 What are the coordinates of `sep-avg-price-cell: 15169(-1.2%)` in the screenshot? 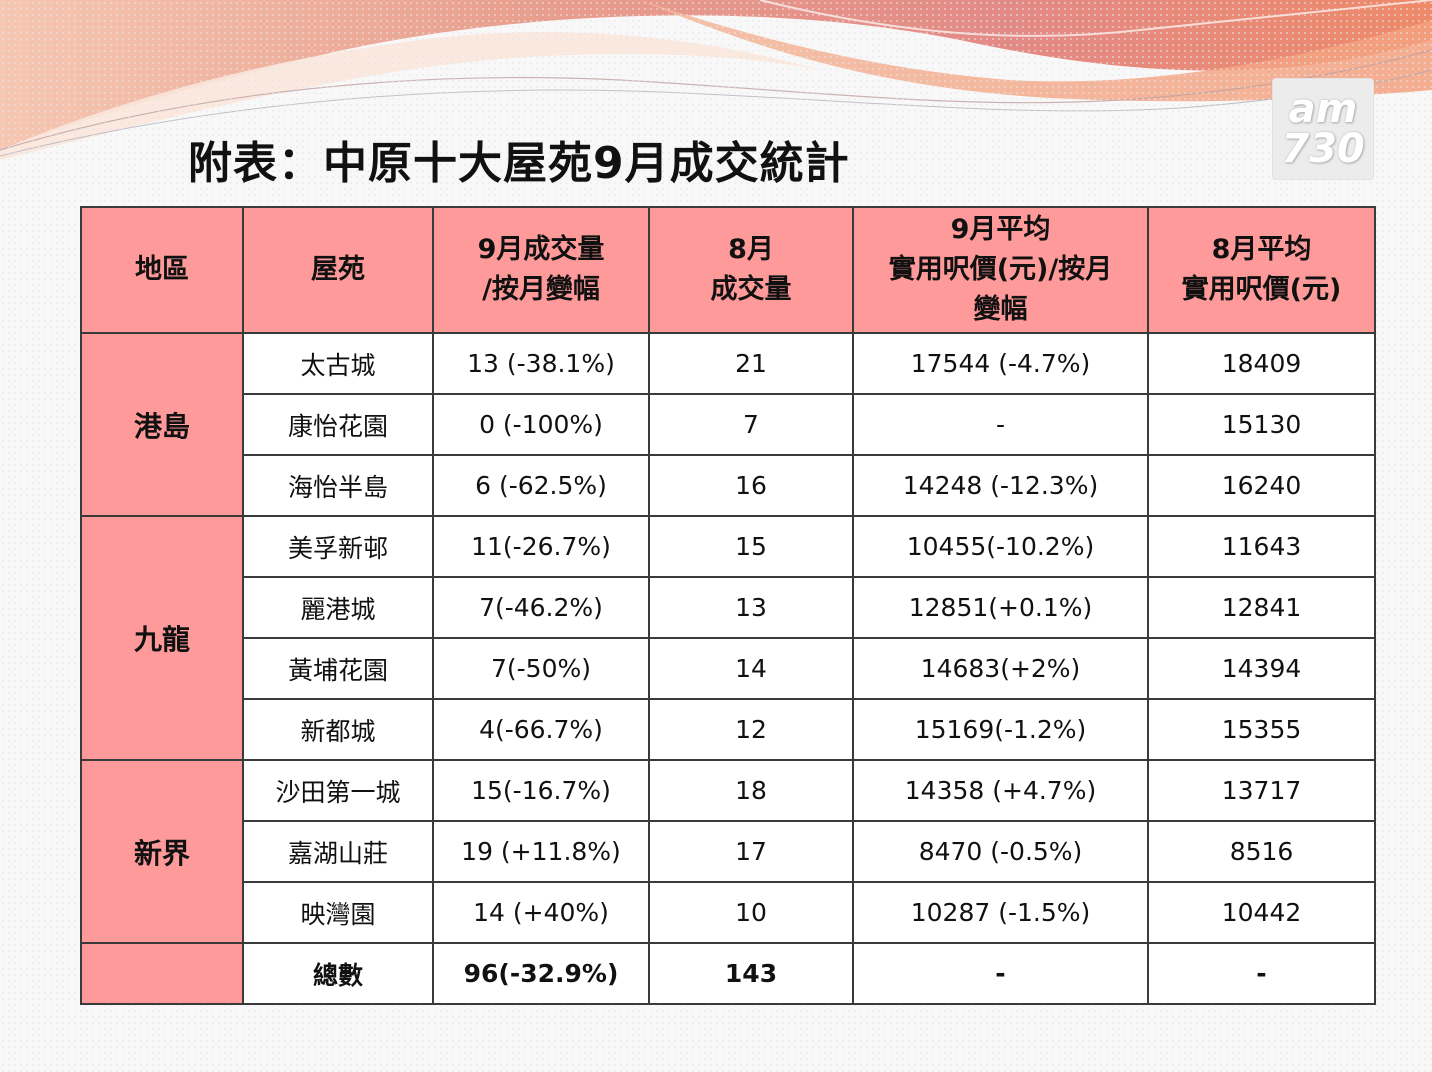 It's located at (1000, 729).